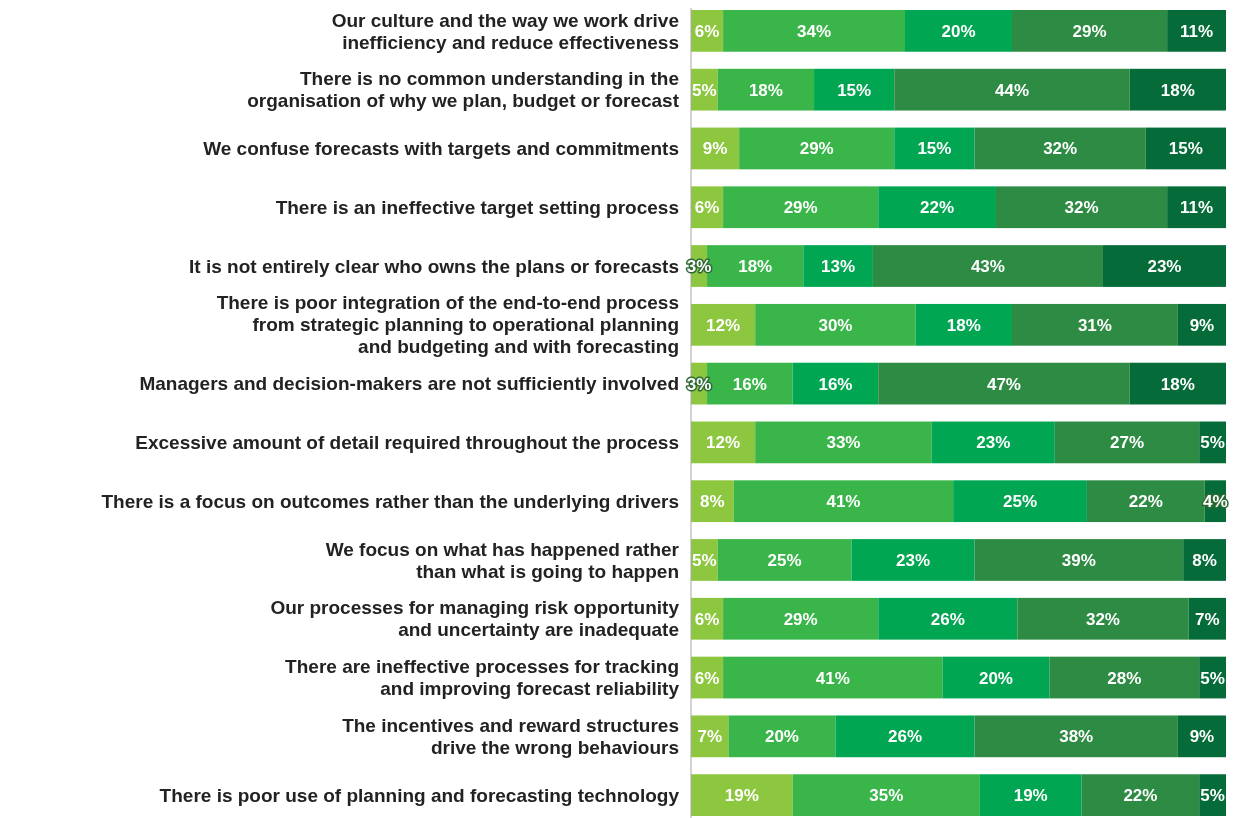 The width and height of the screenshot is (1250, 818). I want to click on y-tick-label: Our processes for managing risk opportunity and uncertainty are inadequate, so click(475, 619).